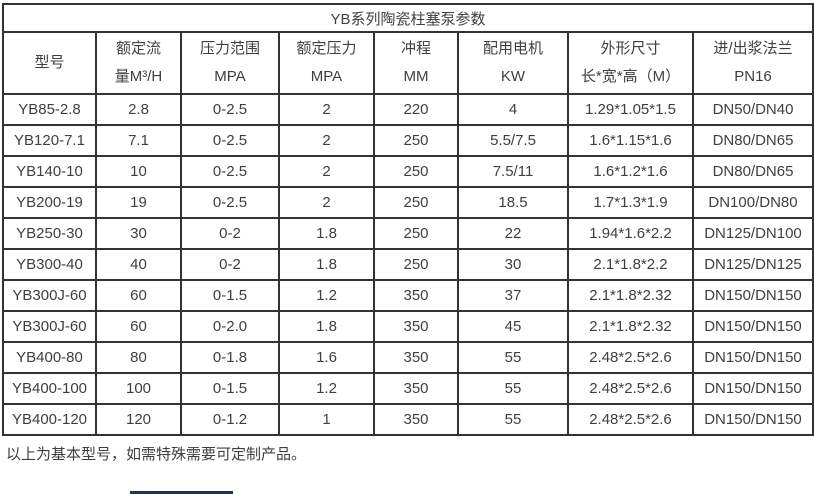 The height and width of the screenshot is (494, 814). I want to click on table-cell-dimensions: 1.7*1.3*1.9, so click(630, 202).